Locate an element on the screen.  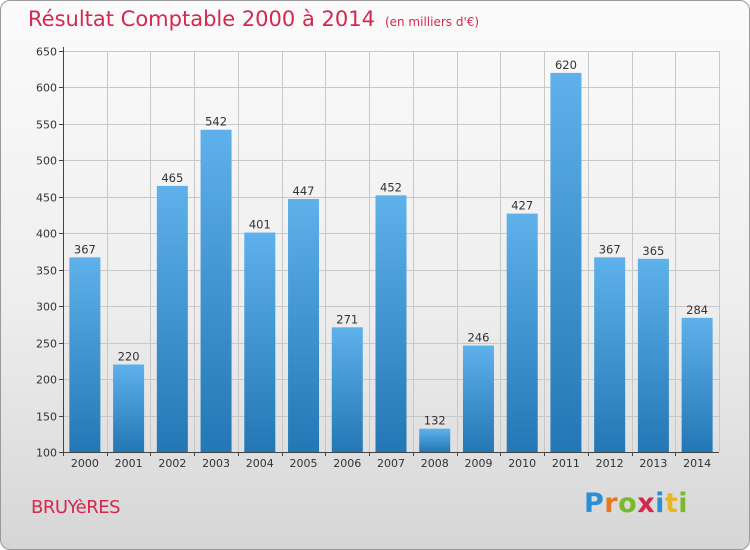
y-tick-label: 650 is located at coordinates (46, 52).